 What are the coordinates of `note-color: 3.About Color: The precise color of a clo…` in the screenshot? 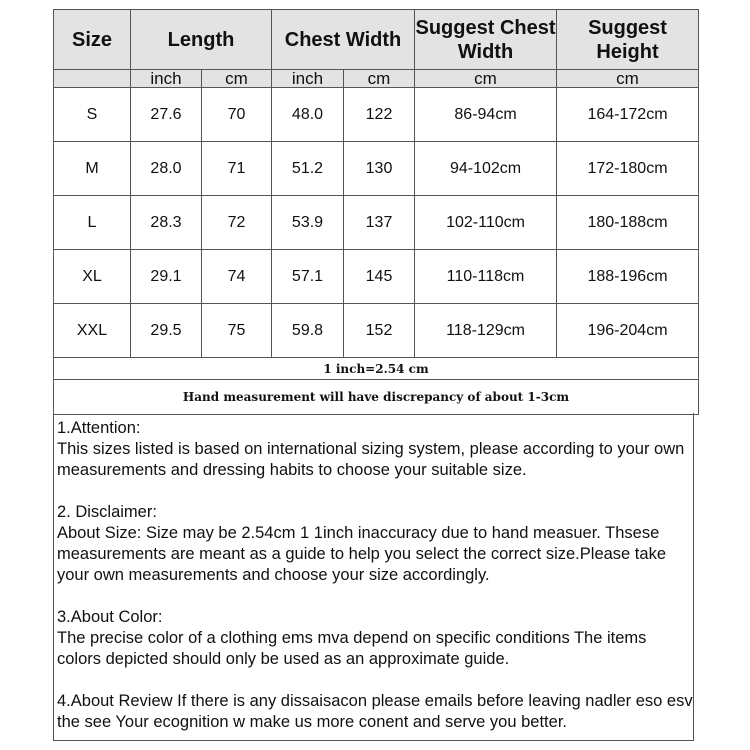 It's located at (375, 638).